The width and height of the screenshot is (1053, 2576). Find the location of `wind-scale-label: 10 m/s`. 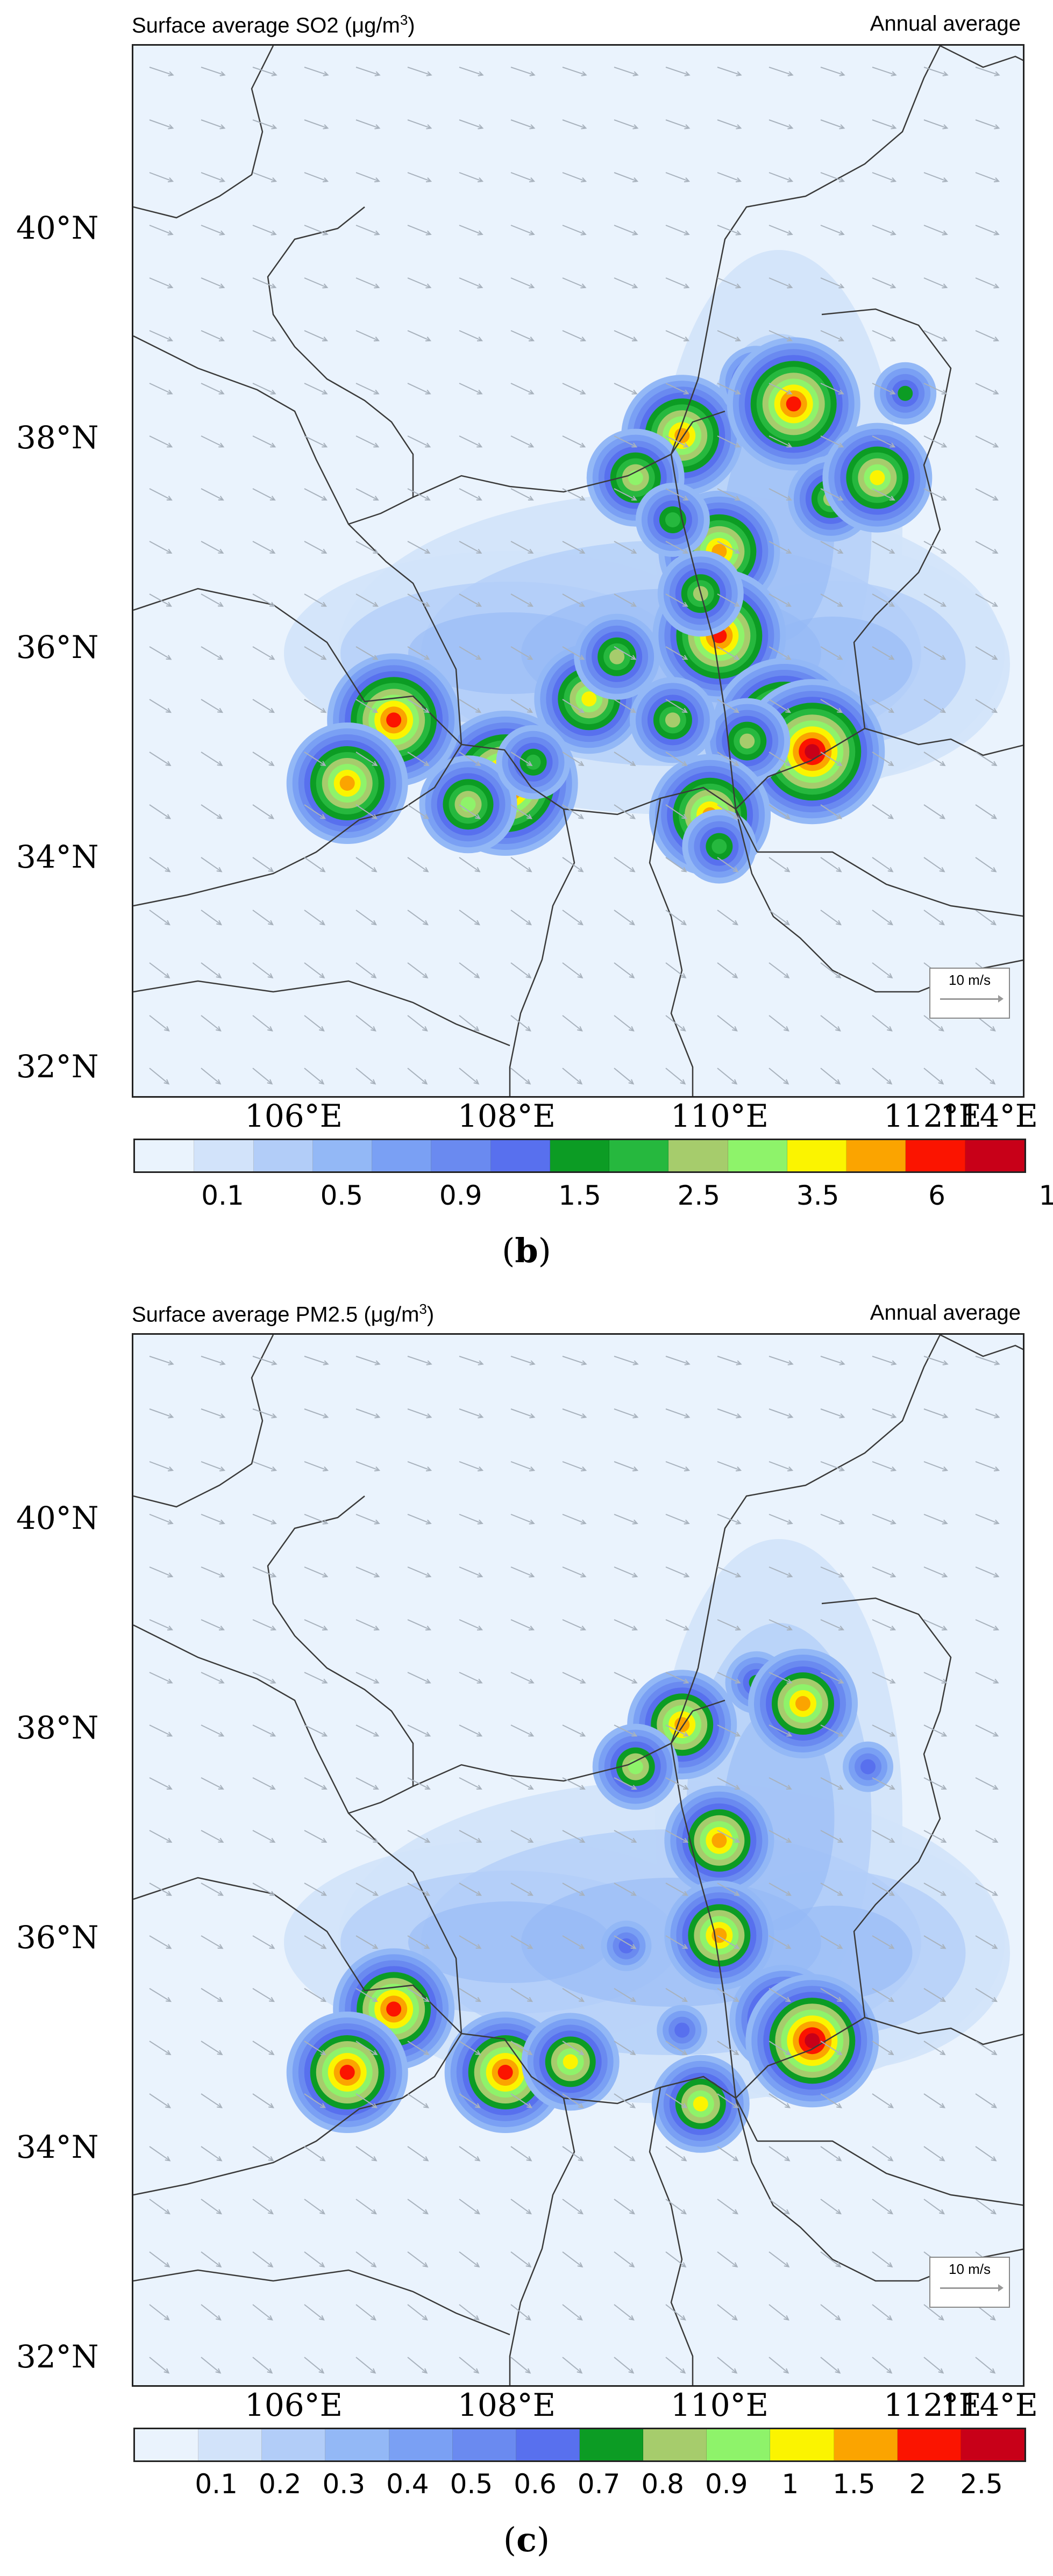

wind-scale-label: 10 m/s is located at coordinates (969, 980).